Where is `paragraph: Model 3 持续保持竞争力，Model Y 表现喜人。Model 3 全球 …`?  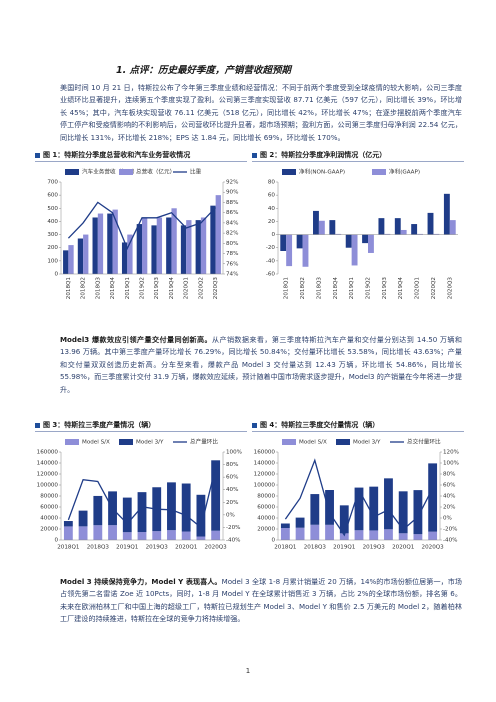 paragraph: Model 3 持续保持竞争力，Model Y 表现喜人。Model 3 全球 … is located at coordinates (261, 601).